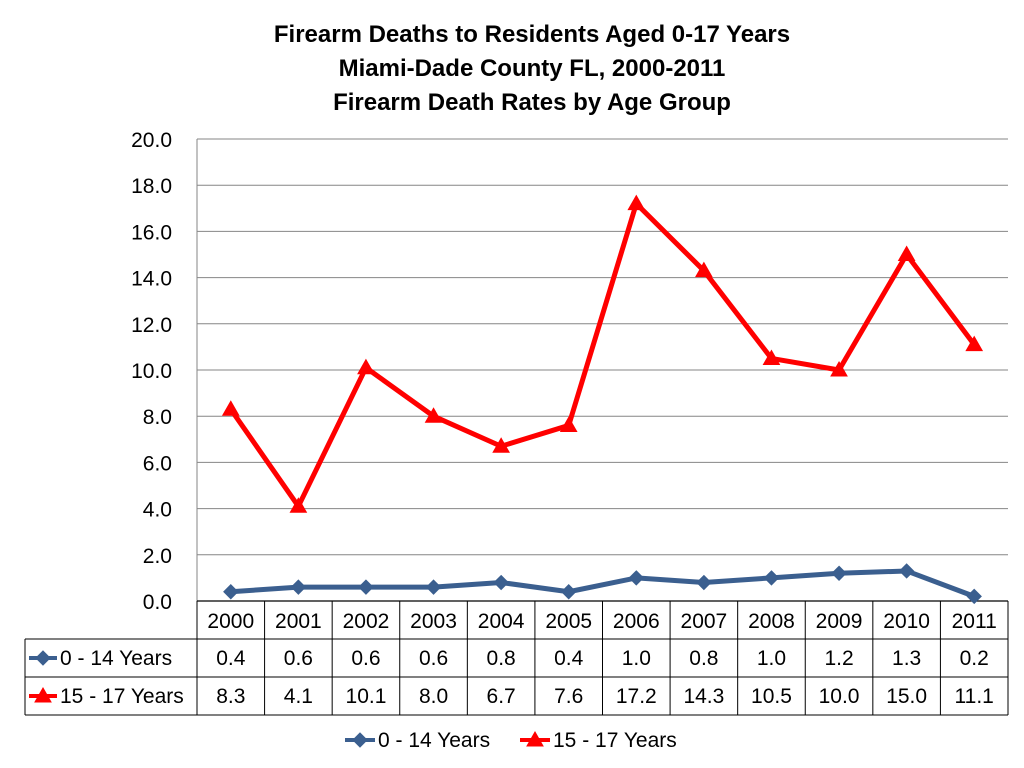 Image resolution: width=1024 pixels, height=768 pixels. What do you see at coordinates (771, 621) in the screenshot?
I see `x-tick-label: 2008` at bounding box center [771, 621].